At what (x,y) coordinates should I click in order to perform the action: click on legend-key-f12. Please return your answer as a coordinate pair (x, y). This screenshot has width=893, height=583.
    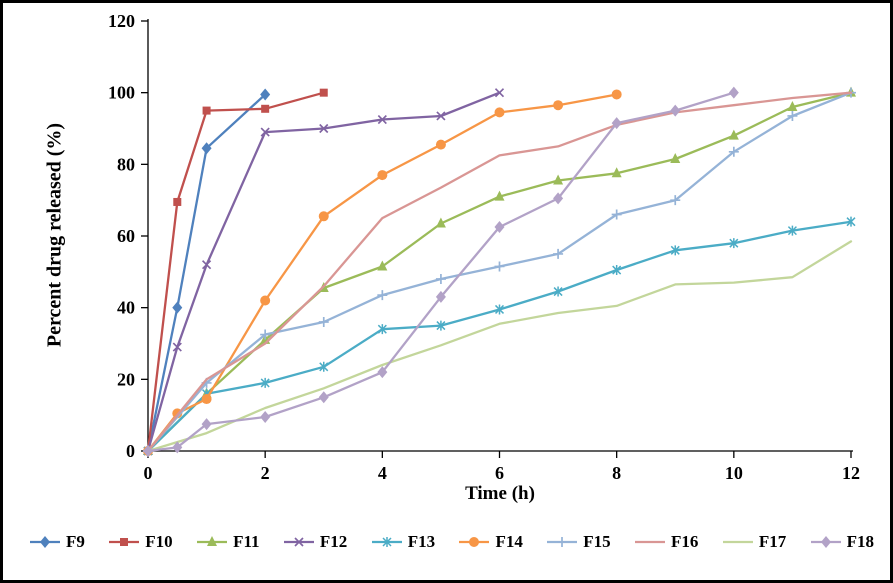
    Looking at the image, I should click on (298, 542).